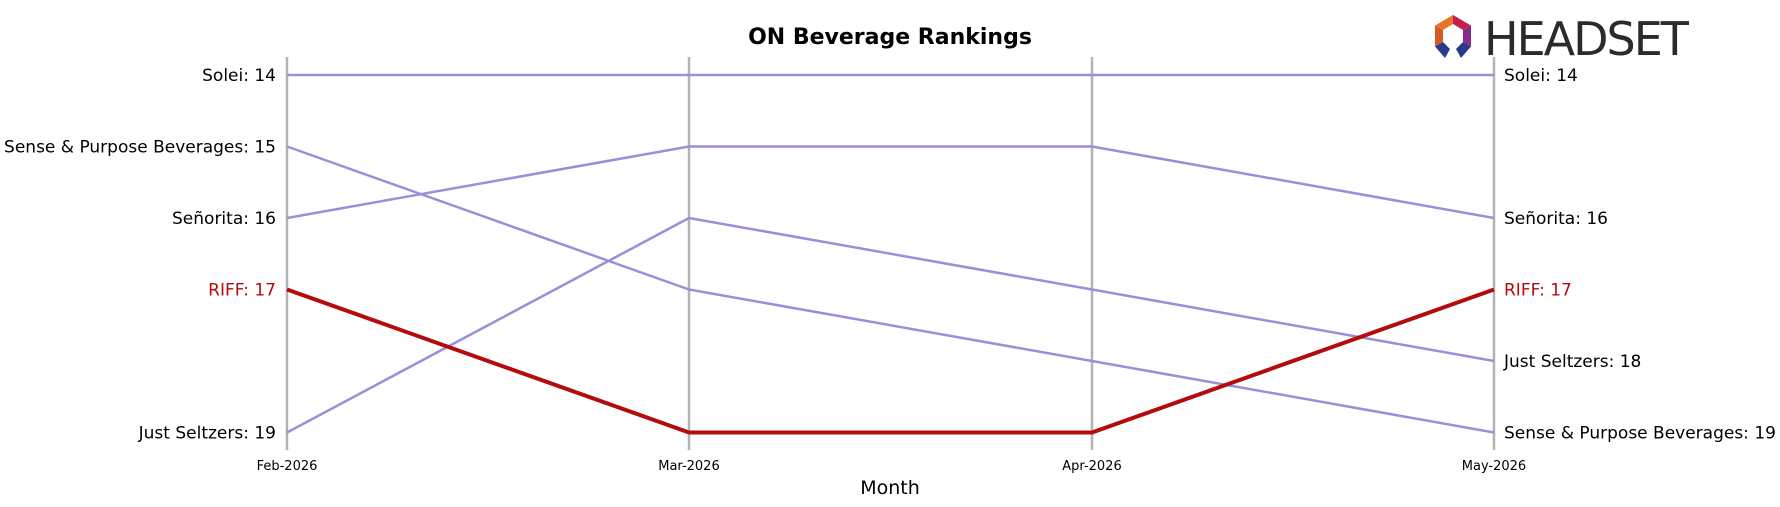 The image size is (1780, 507). Describe the element at coordinates (688, 466) in the screenshot. I see `x-tick-label: Mar-2026` at that location.